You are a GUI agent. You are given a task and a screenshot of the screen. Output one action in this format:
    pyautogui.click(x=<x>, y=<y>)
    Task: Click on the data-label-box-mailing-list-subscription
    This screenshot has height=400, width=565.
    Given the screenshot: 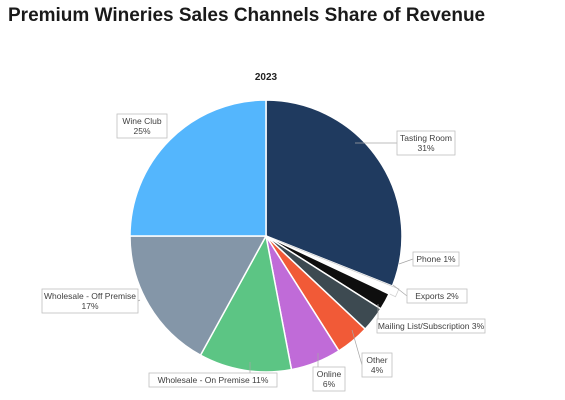 What is the action you would take?
    pyautogui.click(x=431, y=326)
    